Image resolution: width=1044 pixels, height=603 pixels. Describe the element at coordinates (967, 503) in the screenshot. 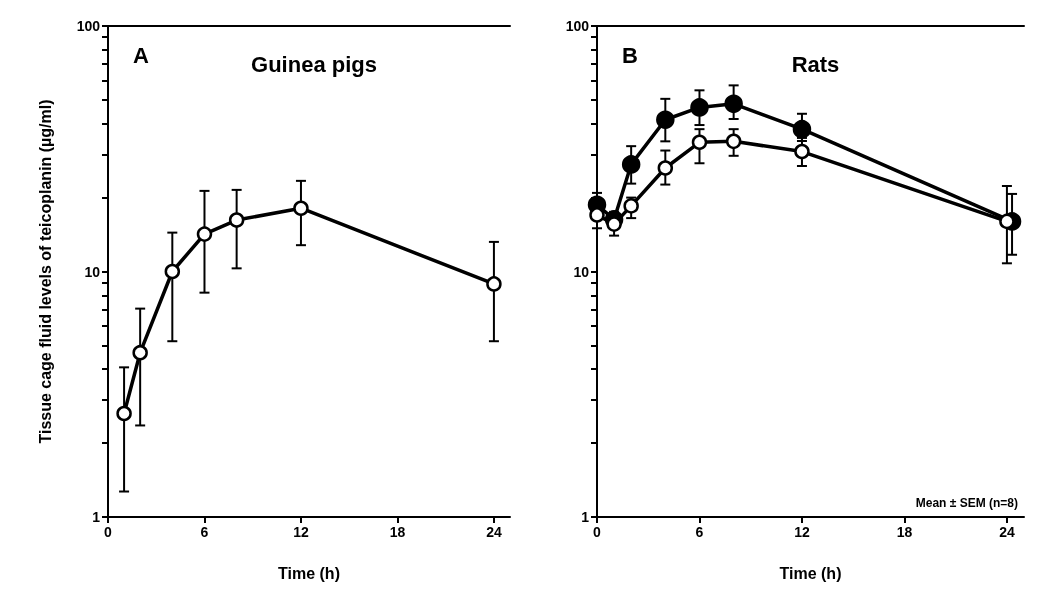

I see `annotation: Mean ± SEM (n=8)` at that location.